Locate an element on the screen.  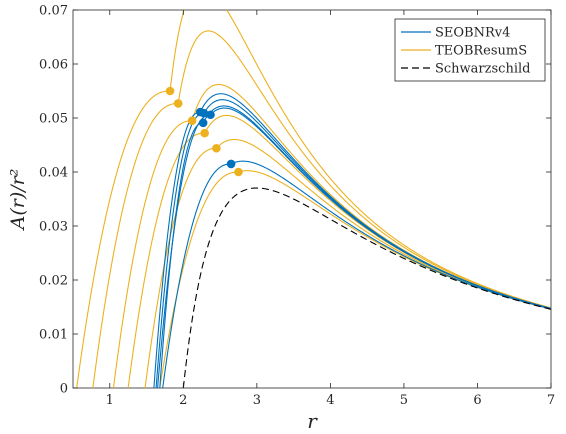
y-tick-label: 0.06 is located at coordinates (53, 65).